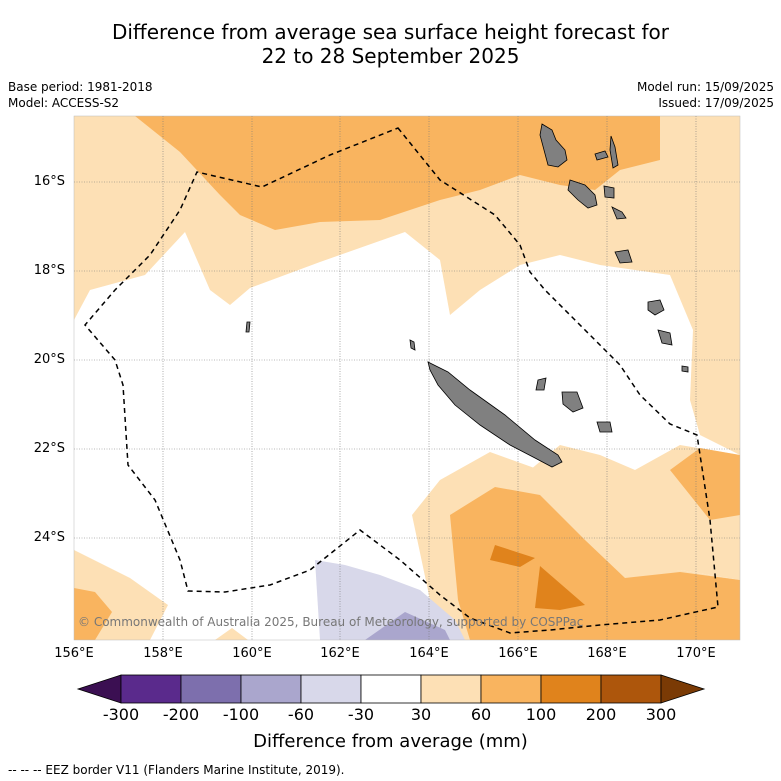 Image resolution: width=781 pixels, height=781 pixels. What do you see at coordinates (421, 714) in the screenshot?
I see `colorbar-tick: 30` at bounding box center [421, 714].